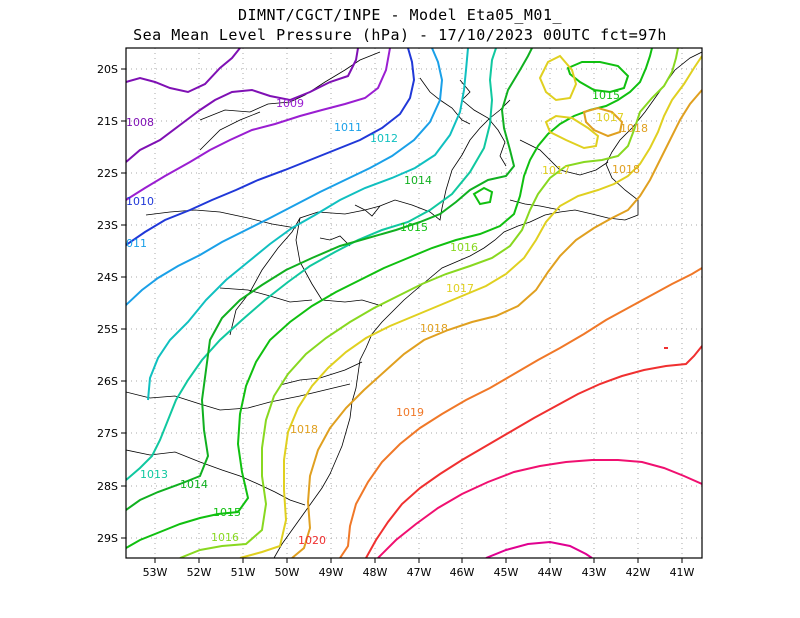 This screenshot has height=618, width=800. I want to click on lon-label: 52W, so click(199, 572).